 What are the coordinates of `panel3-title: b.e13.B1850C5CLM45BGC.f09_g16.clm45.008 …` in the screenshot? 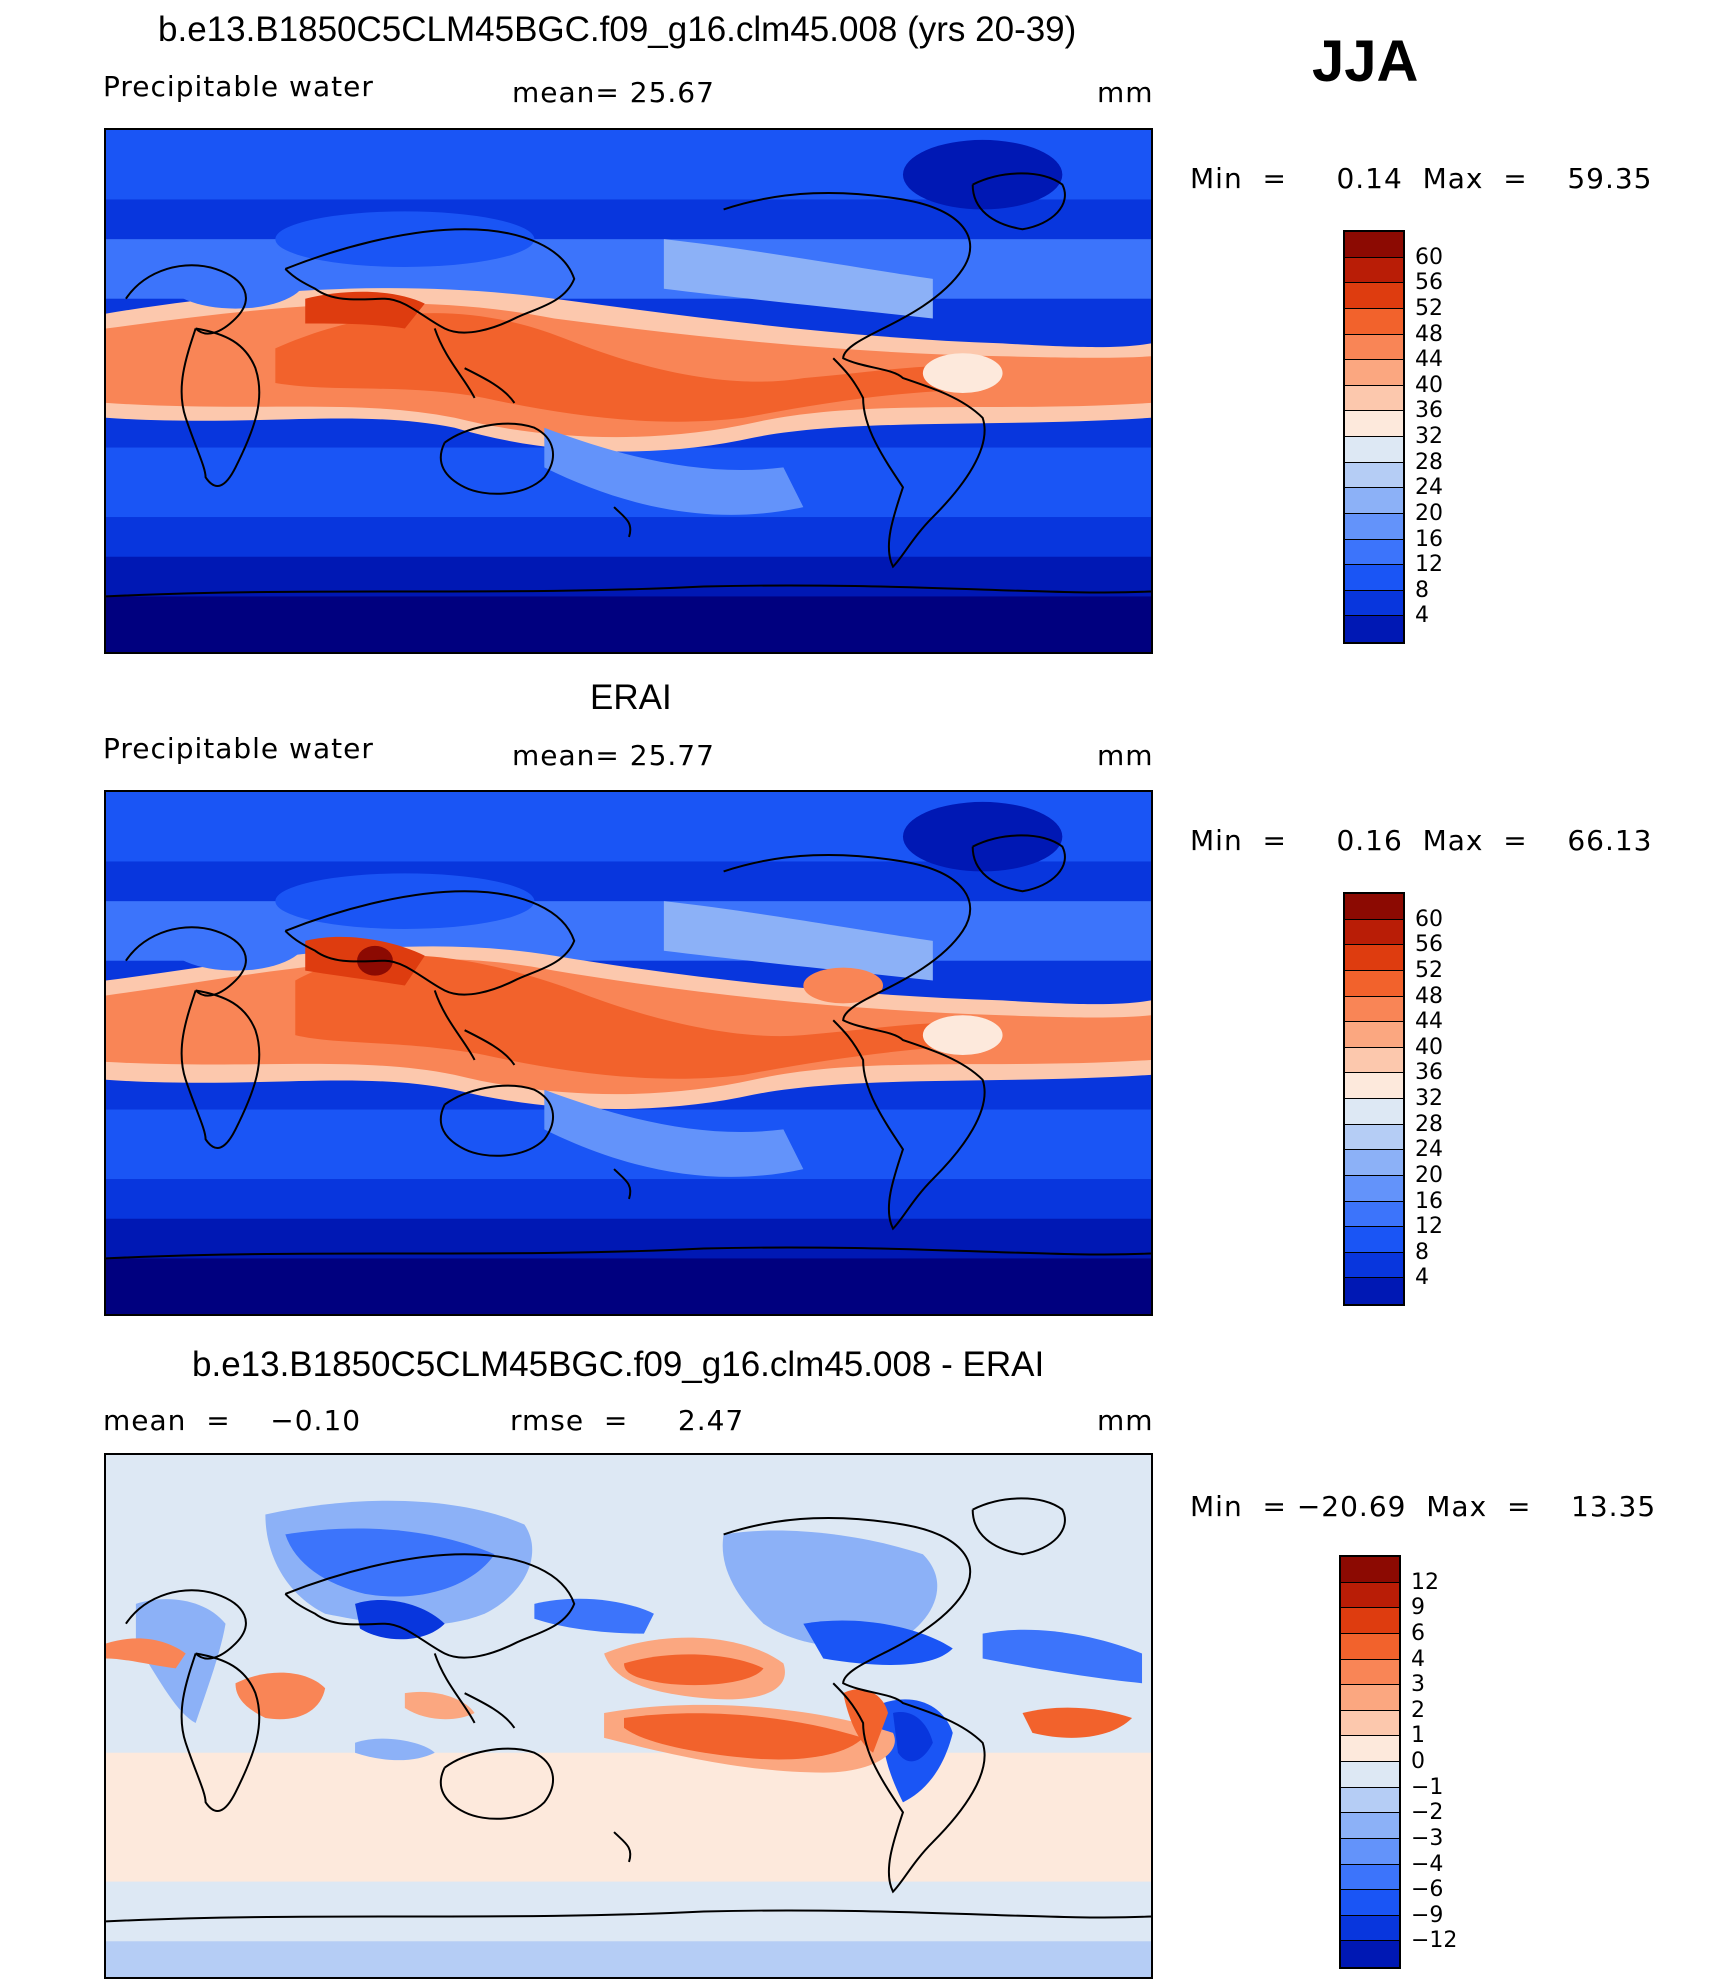 It's located at (618, 1364).